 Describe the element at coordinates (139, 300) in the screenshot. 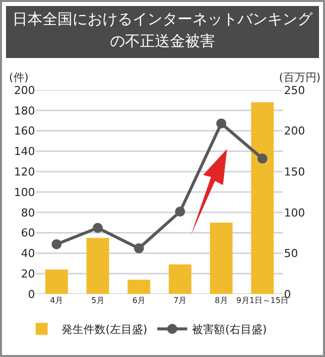

I see `x-tick-label: 6月` at that location.